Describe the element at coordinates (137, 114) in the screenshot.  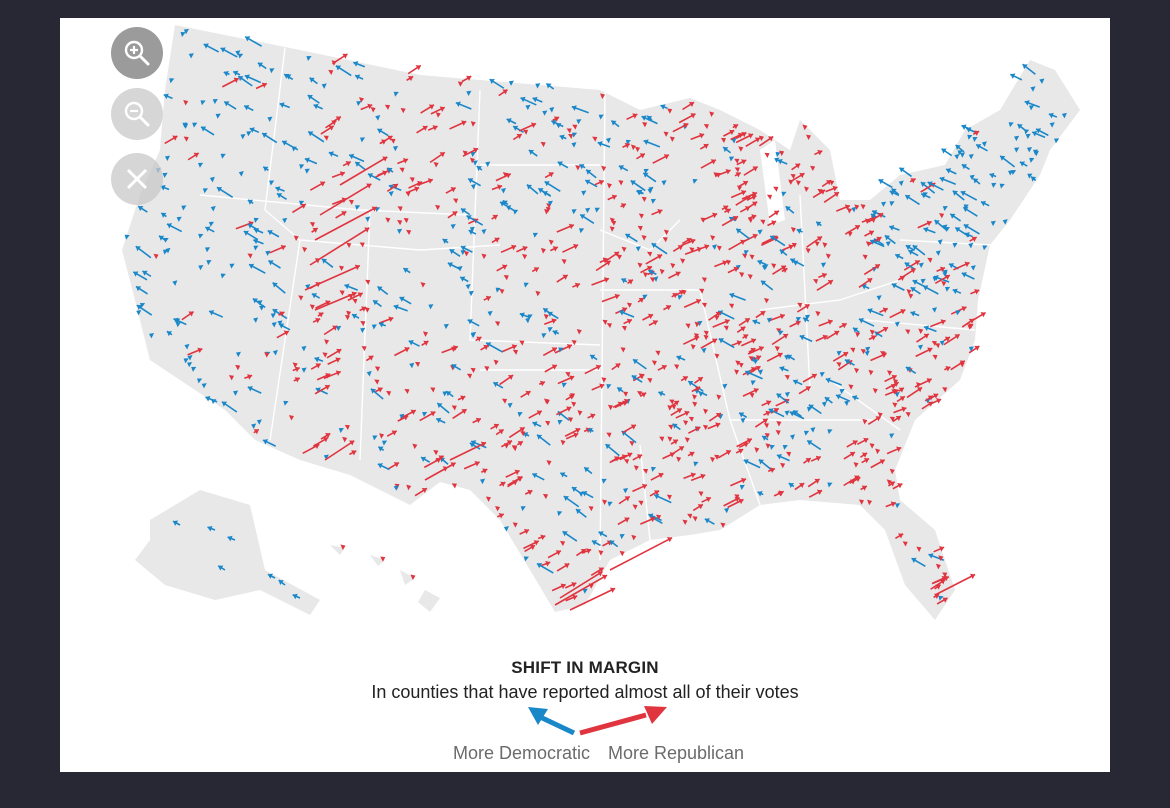
I see `zoom-out-button` at that location.